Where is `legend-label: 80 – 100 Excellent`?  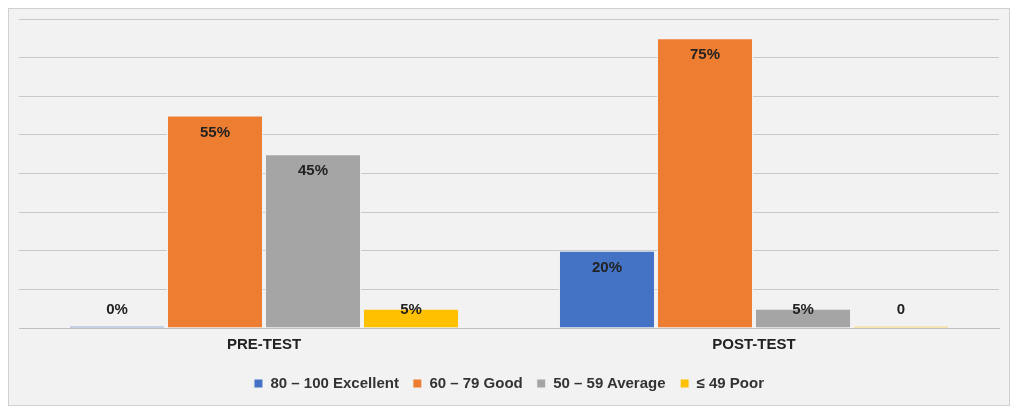 legend-label: 80 – 100 Excellent is located at coordinates (334, 382).